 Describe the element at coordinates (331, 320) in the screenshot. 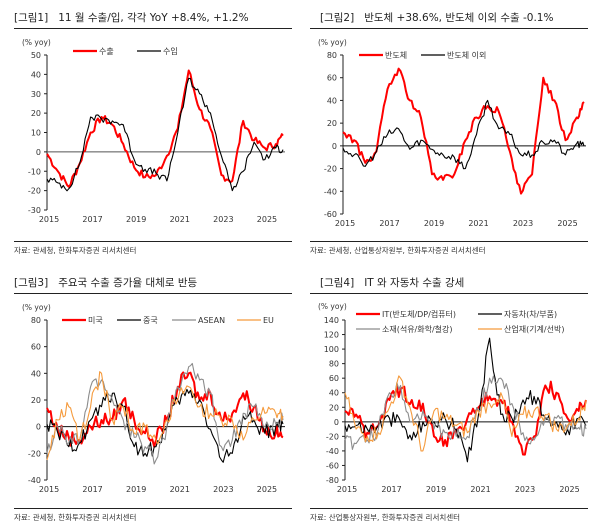

I see `y-tick-label: 140` at that location.